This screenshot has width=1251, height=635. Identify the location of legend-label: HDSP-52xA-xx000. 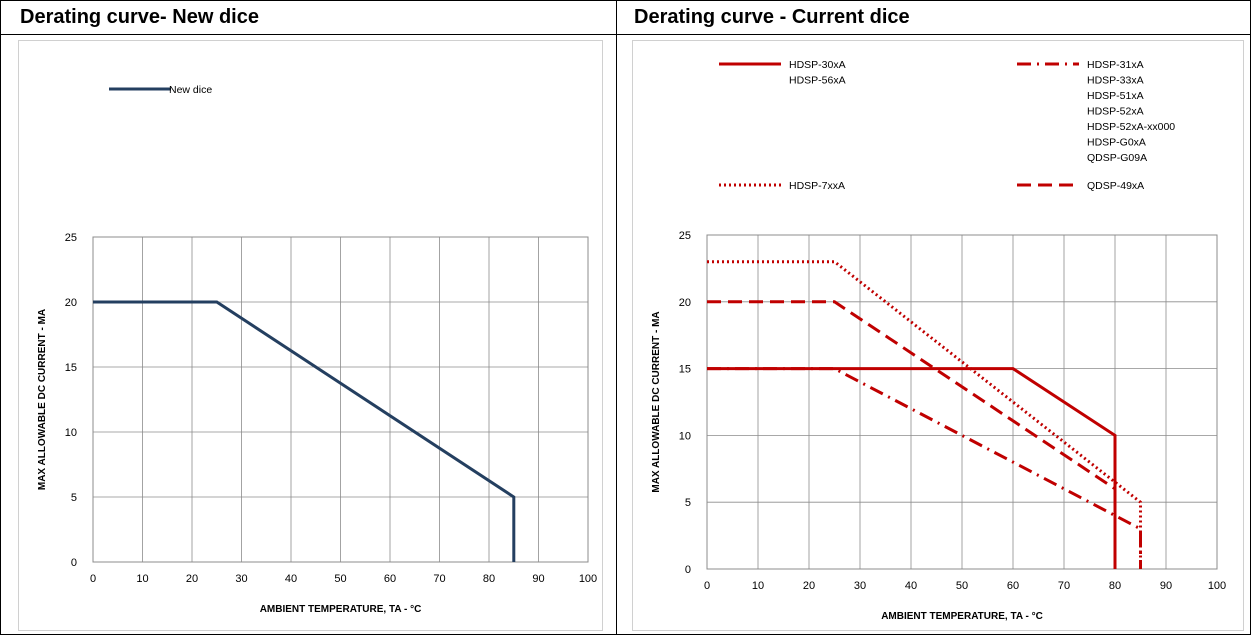
(1131, 127).